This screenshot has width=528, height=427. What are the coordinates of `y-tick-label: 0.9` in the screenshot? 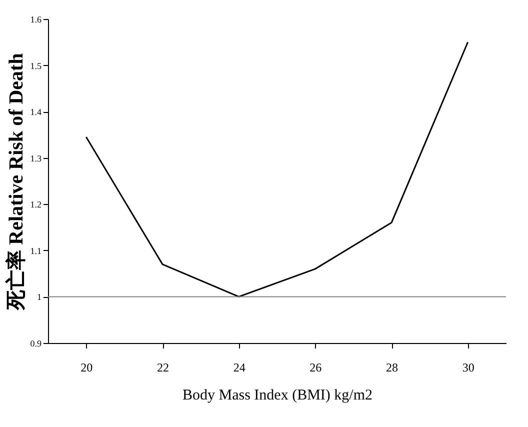 It's located at (36, 343).